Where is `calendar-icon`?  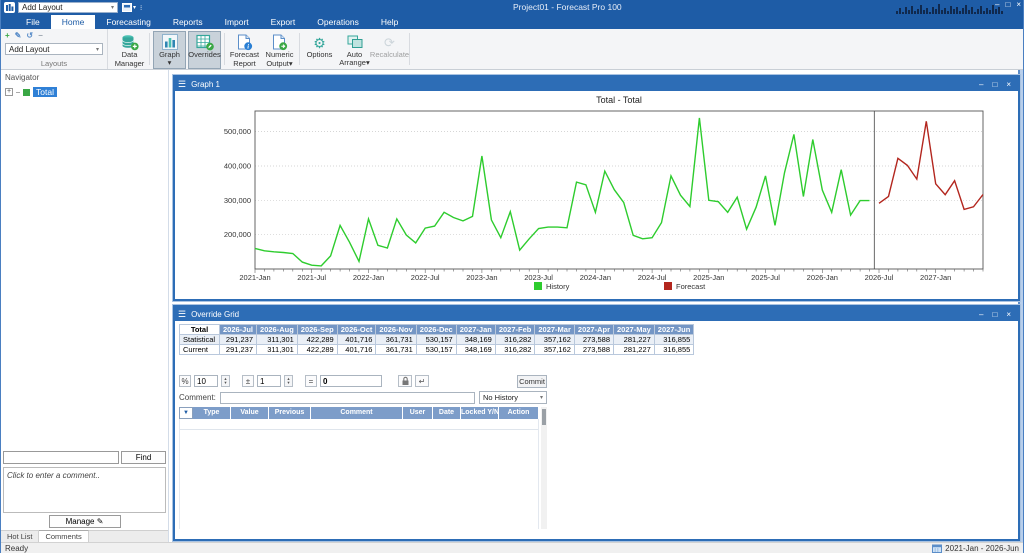 calendar-icon is located at coordinates (937, 548).